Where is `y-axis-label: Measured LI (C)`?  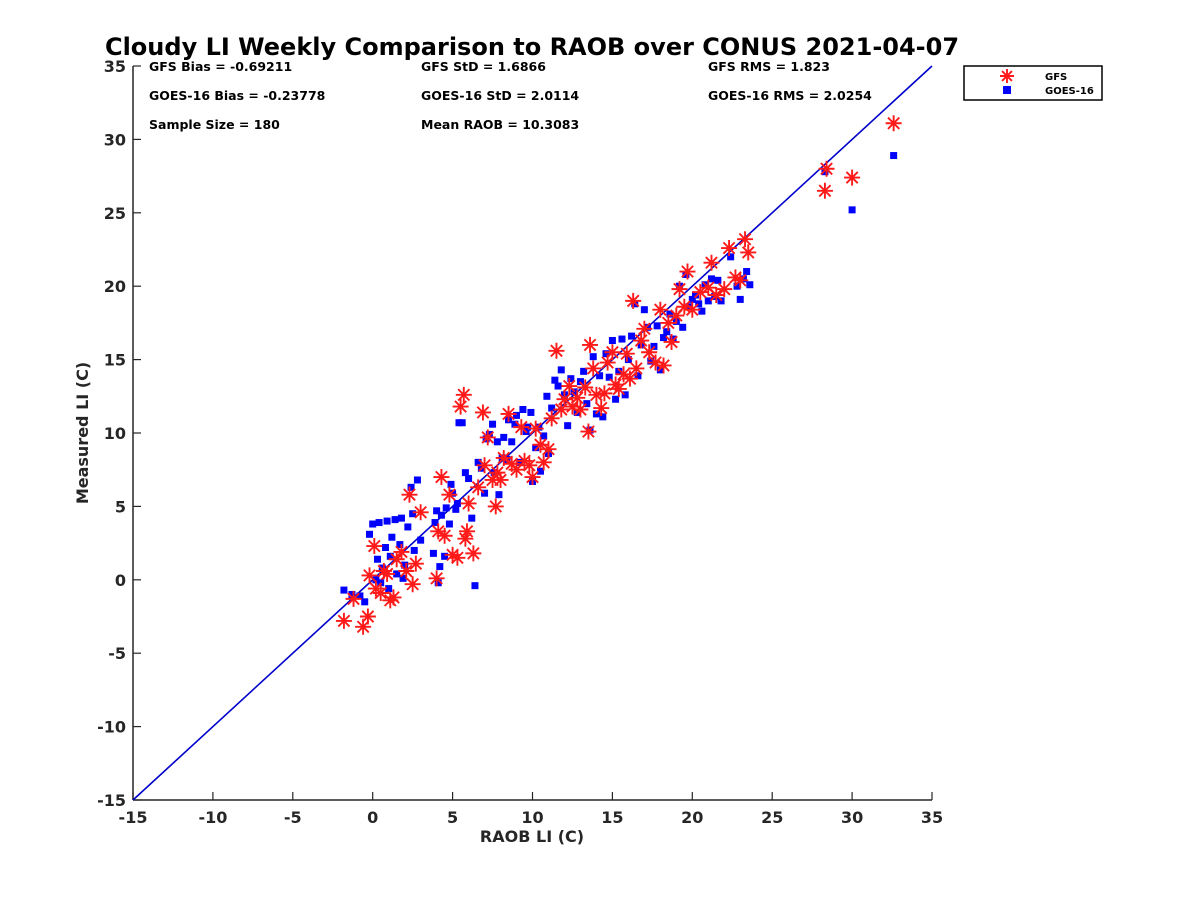
y-axis-label: Measured LI (C) is located at coordinates (82, 433).